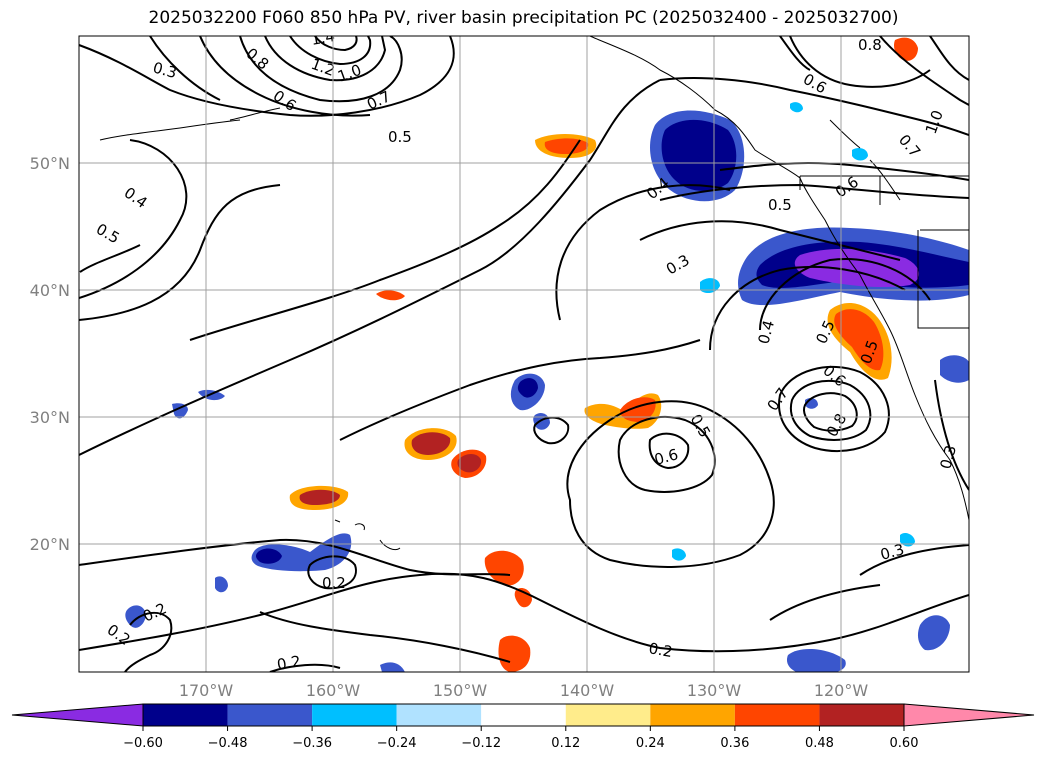 This screenshot has height=765, width=1047. I want to click on colorbar-tick-label: −0.36, so click(312, 743).